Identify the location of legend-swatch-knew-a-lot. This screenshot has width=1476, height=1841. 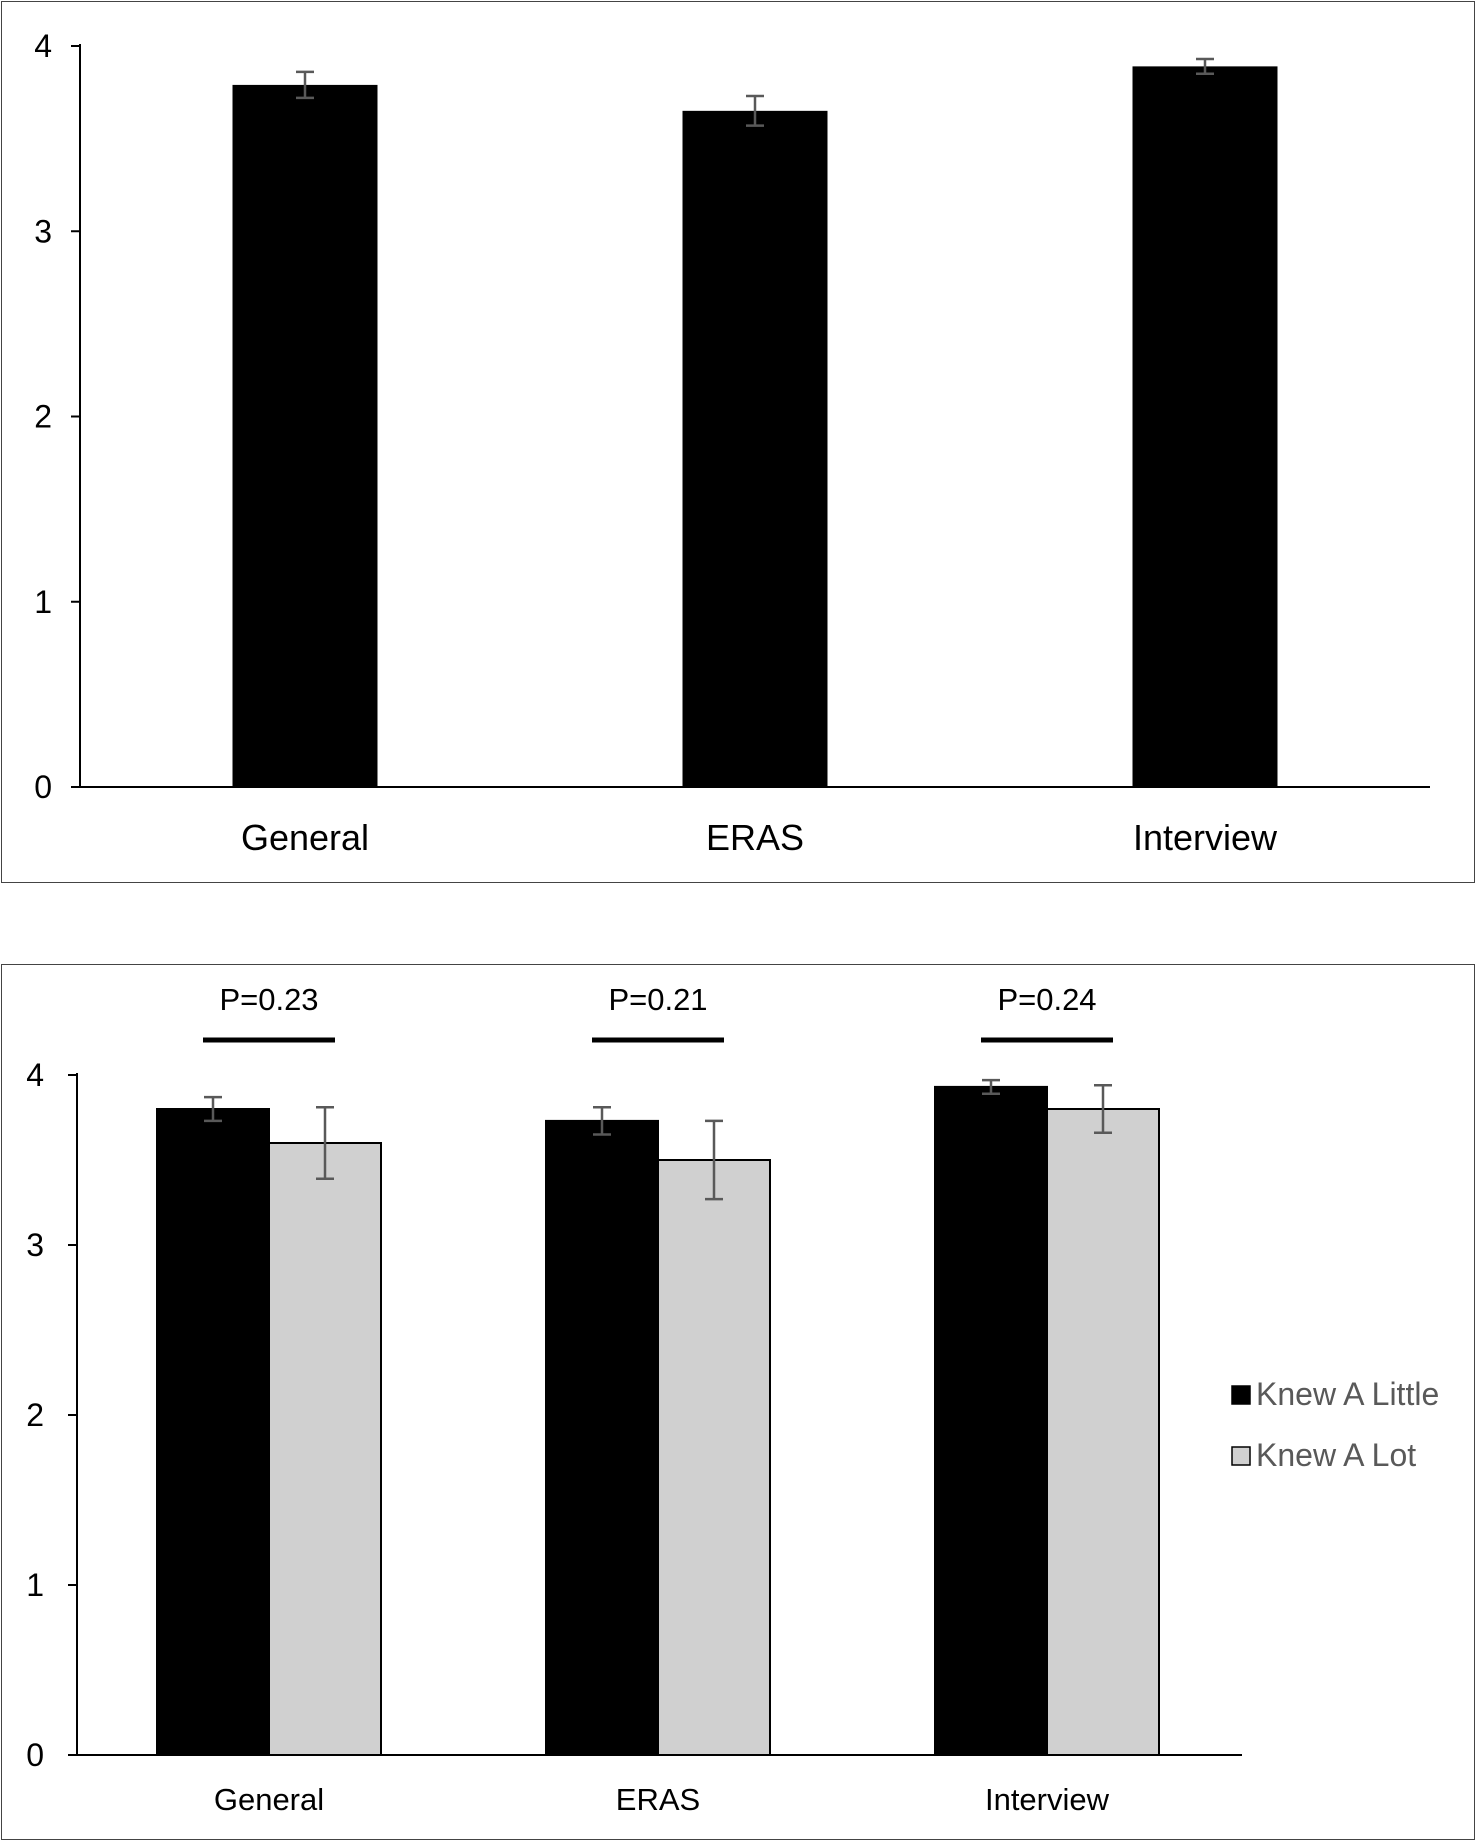
(1241, 1456).